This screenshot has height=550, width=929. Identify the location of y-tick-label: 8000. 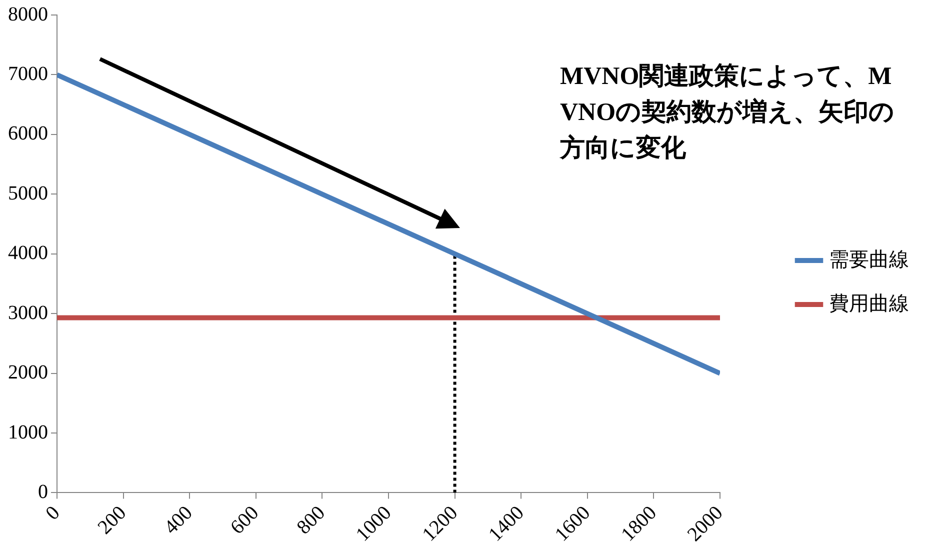
(28, 14).